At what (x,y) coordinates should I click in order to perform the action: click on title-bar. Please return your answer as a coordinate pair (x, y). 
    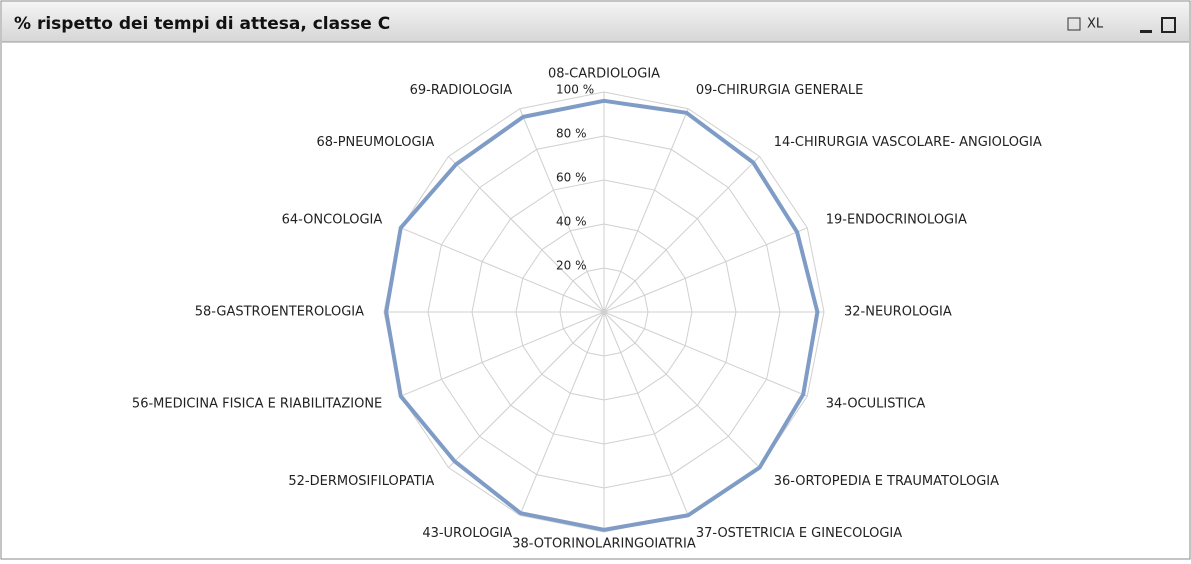
    Looking at the image, I should click on (595, 22).